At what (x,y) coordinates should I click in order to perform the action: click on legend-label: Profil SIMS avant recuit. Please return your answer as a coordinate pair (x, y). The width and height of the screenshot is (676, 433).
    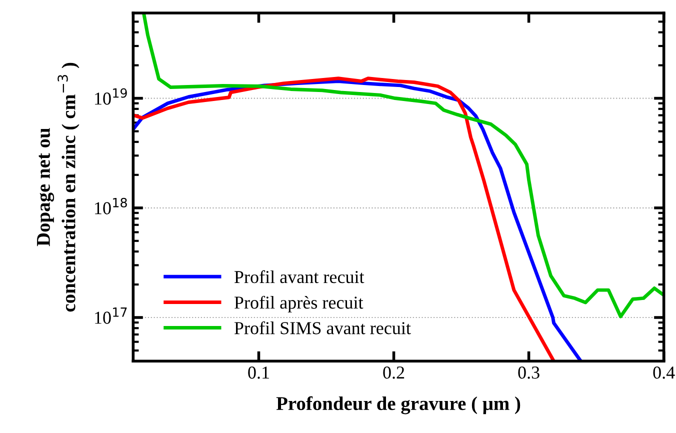
    Looking at the image, I should click on (322, 327).